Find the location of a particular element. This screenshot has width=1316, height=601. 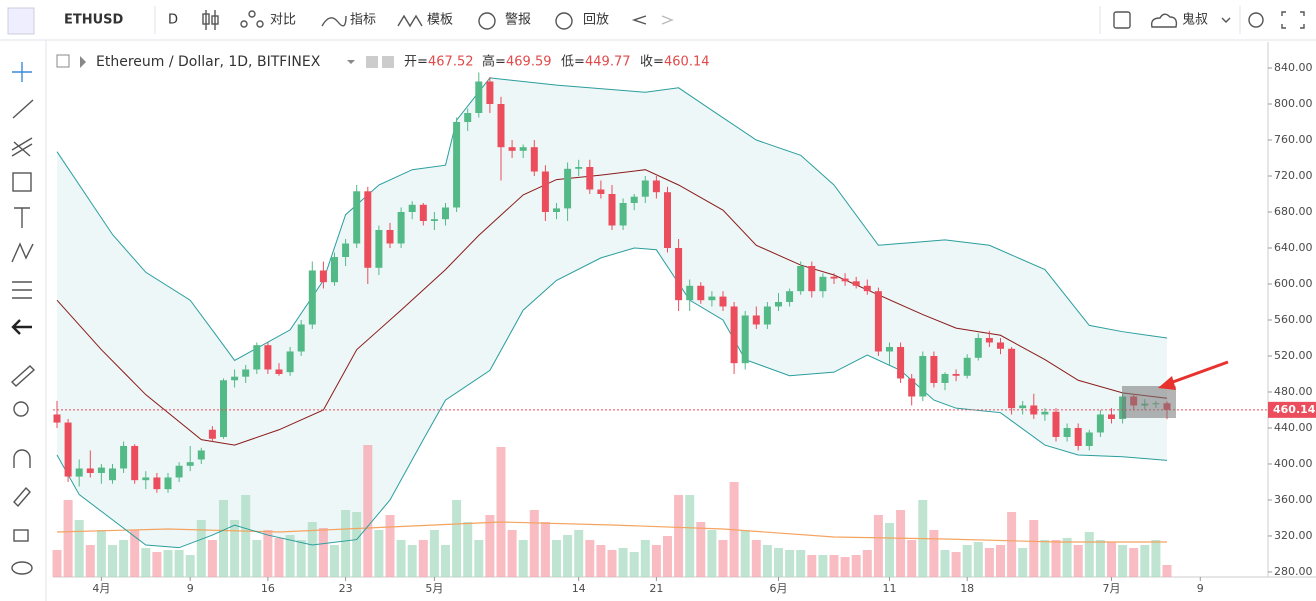

settings-small-icon is located at coordinates (388, 62).